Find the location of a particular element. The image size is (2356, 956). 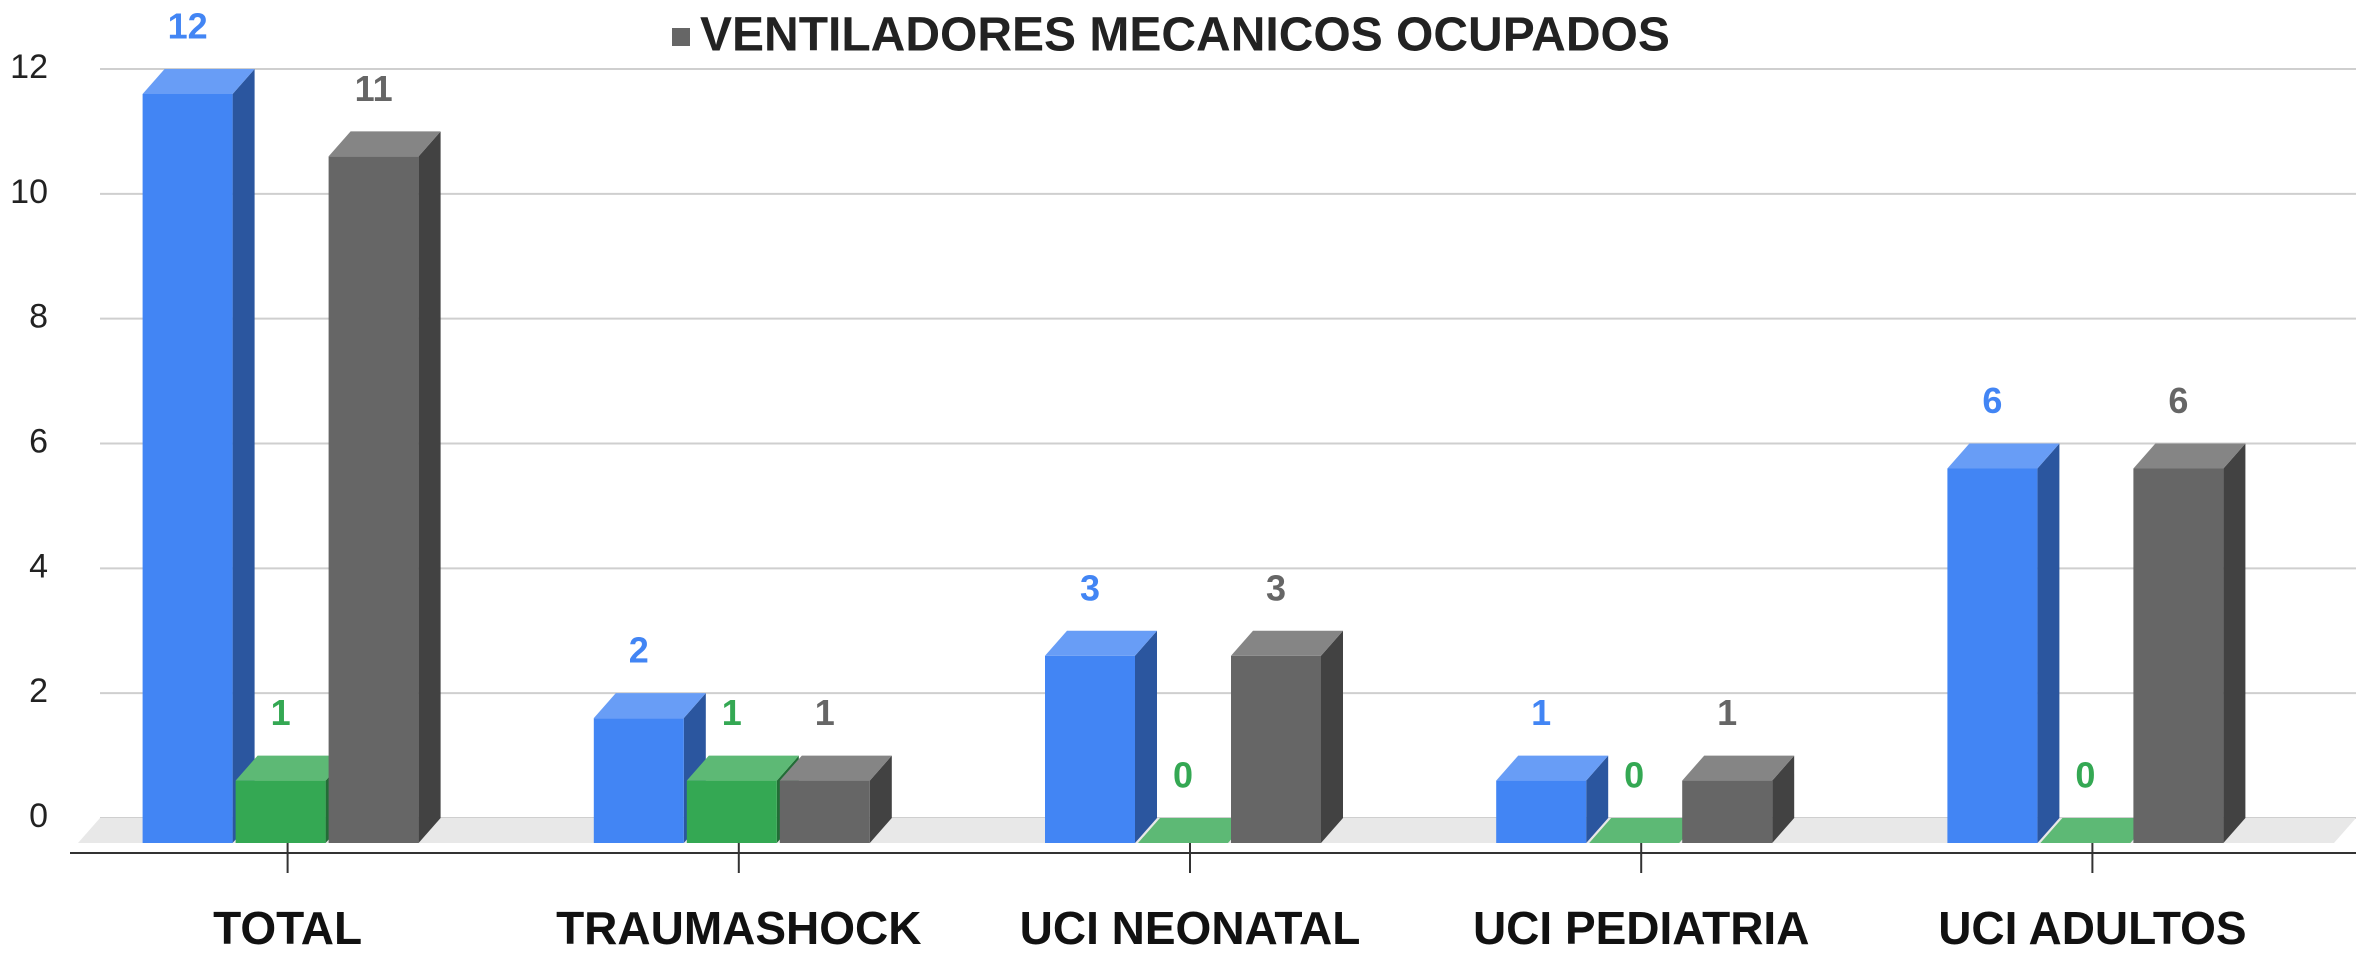

y-tick-label: 8 is located at coordinates (38, 317).